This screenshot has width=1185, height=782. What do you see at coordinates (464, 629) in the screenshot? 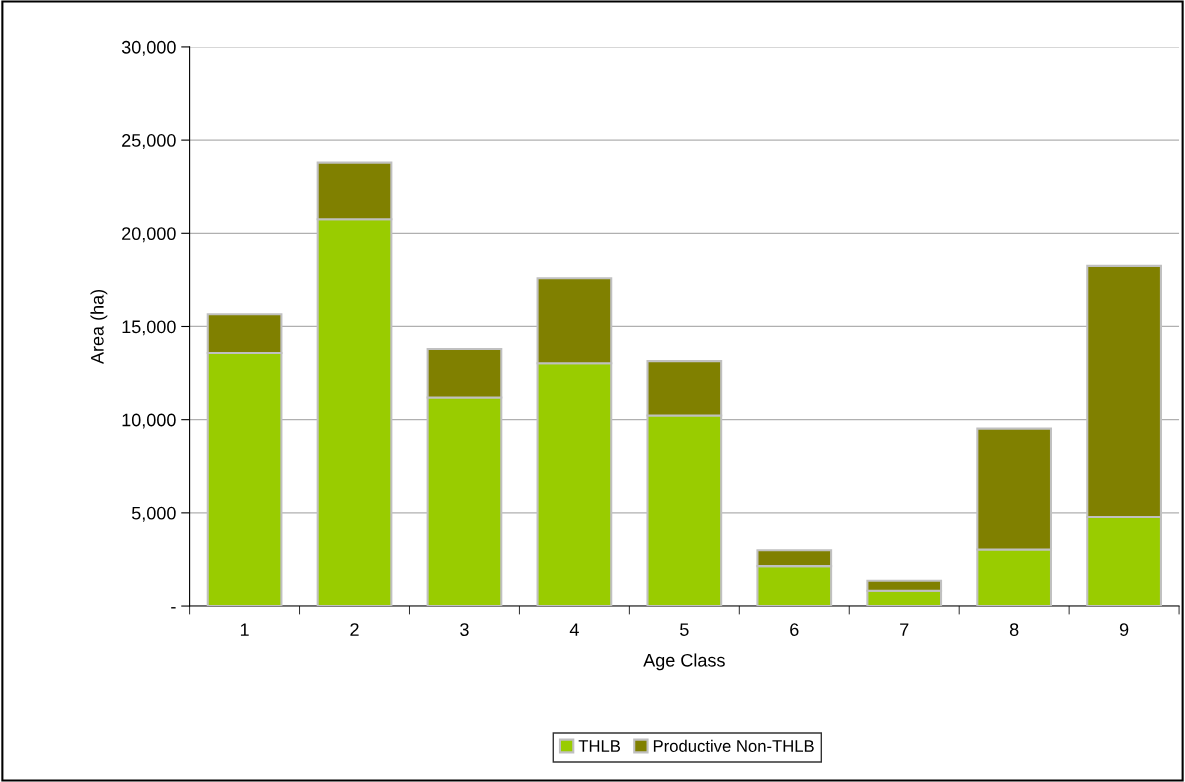
I see `x-tick-label: 3` at bounding box center [464, 629].